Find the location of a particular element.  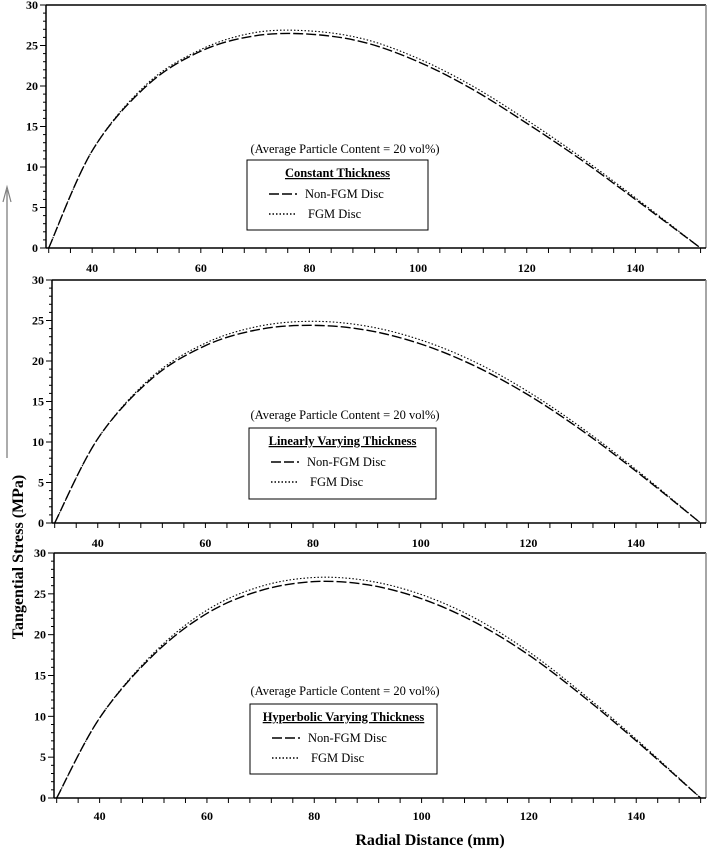

legend: Constant Thickness Non-FGM Disc FGM Disc is located at coordinates (337, 195).